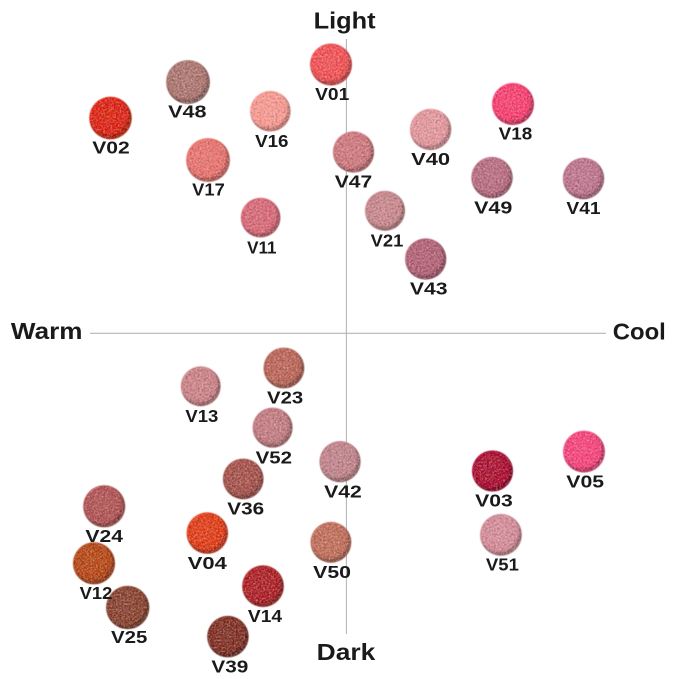 The height and width of the screenshot is (679, 679). Describe the element at coordinates (332, 572) in the screenshot. I see `svg-text: V50` at that location.